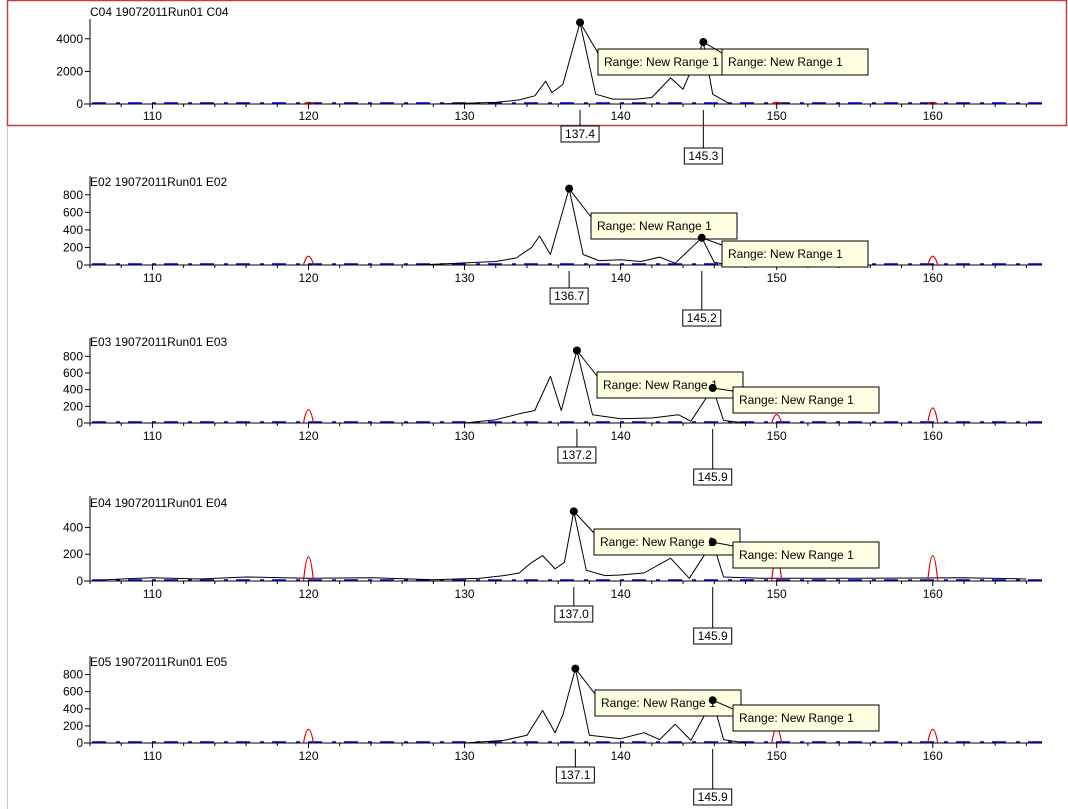 The width and height of the screenshot is (1068, 809). I want to click on panel-title: E05 19072011Run01 E05, so click(159, 662).